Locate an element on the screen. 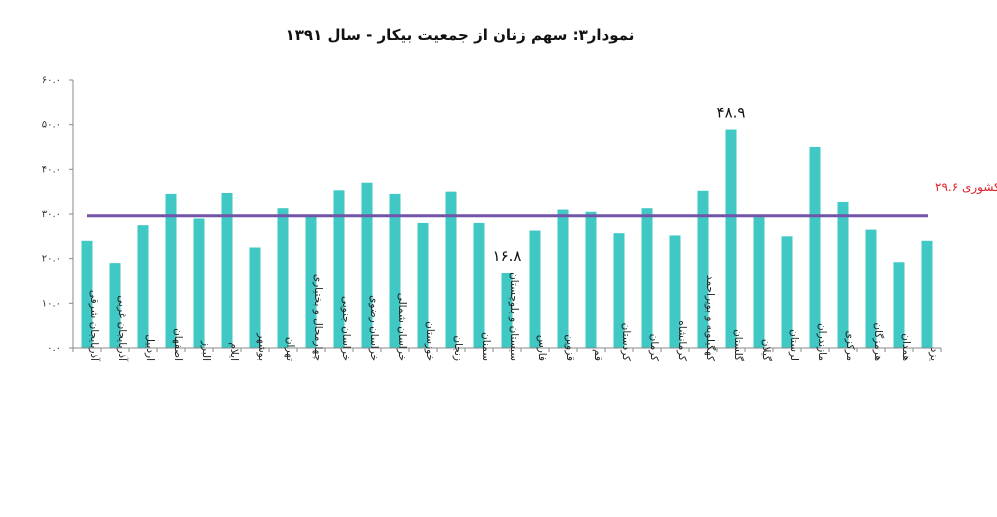 The width and height of the screenshot is (997, 517). x-tick-label: گیلان is located at coordinates (766, 350).